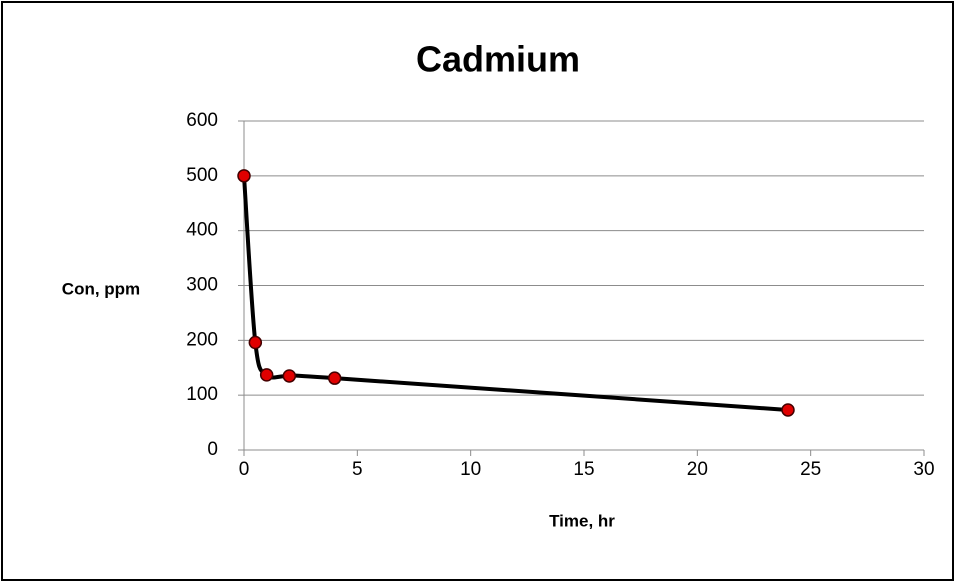  I want to click on y-tick-label: 400, so click(202, 230).